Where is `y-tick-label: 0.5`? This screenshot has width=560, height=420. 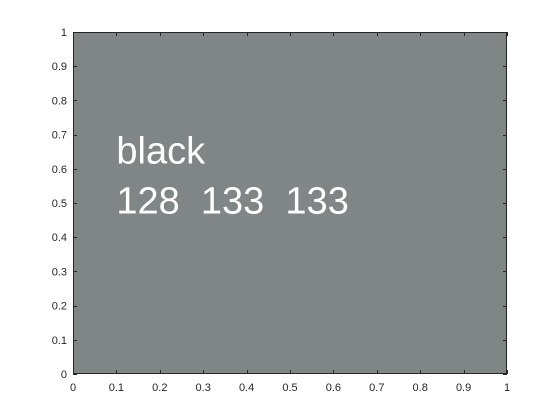
y-tick-label: 0.5 is located at coordinates (59, 204).